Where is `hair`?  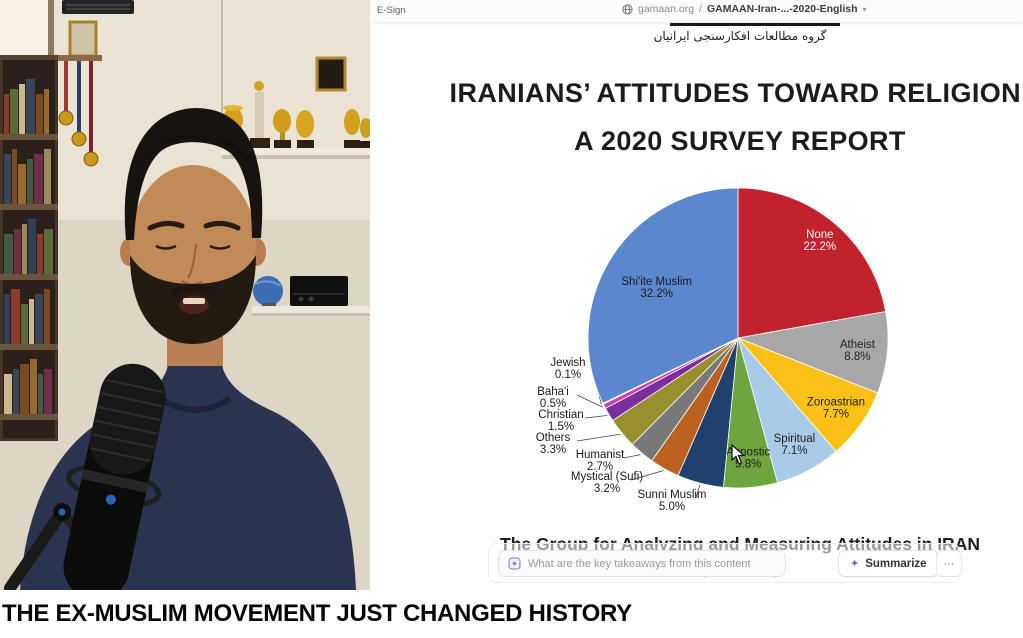
hair is located at coordinates (193, 174).